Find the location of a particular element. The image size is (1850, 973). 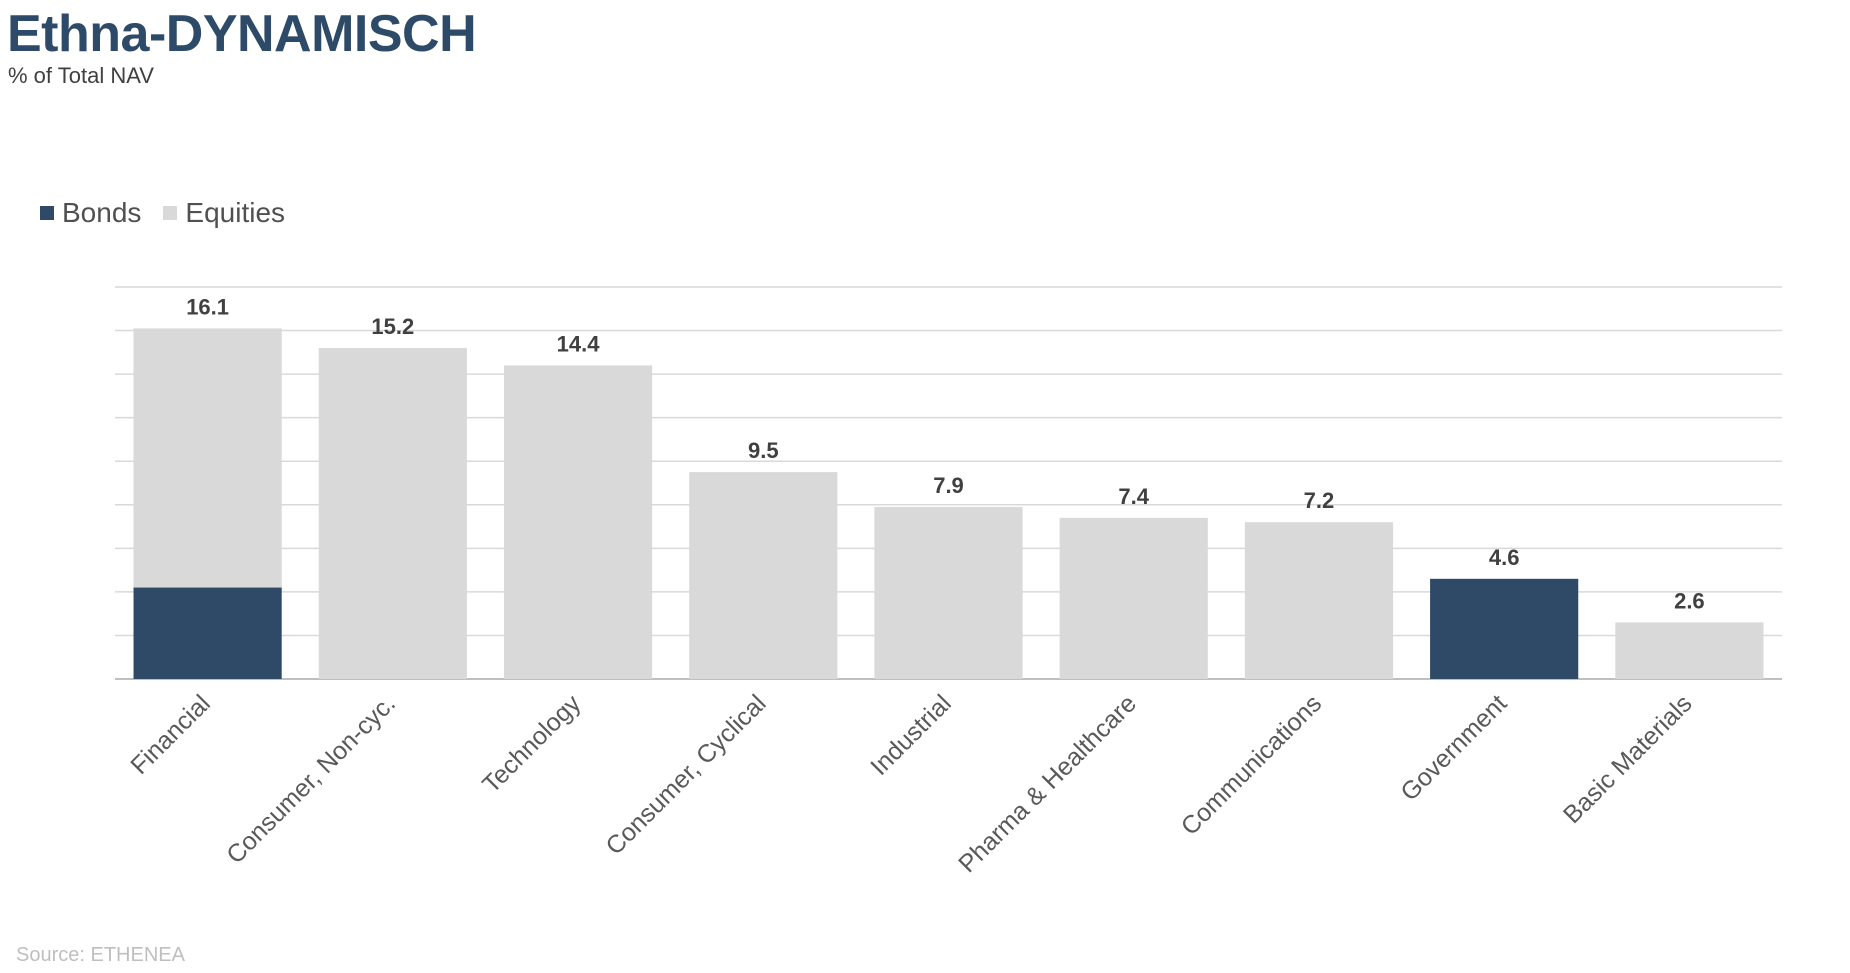

data-label: 7.4 is located at coordinates (1133, 496).